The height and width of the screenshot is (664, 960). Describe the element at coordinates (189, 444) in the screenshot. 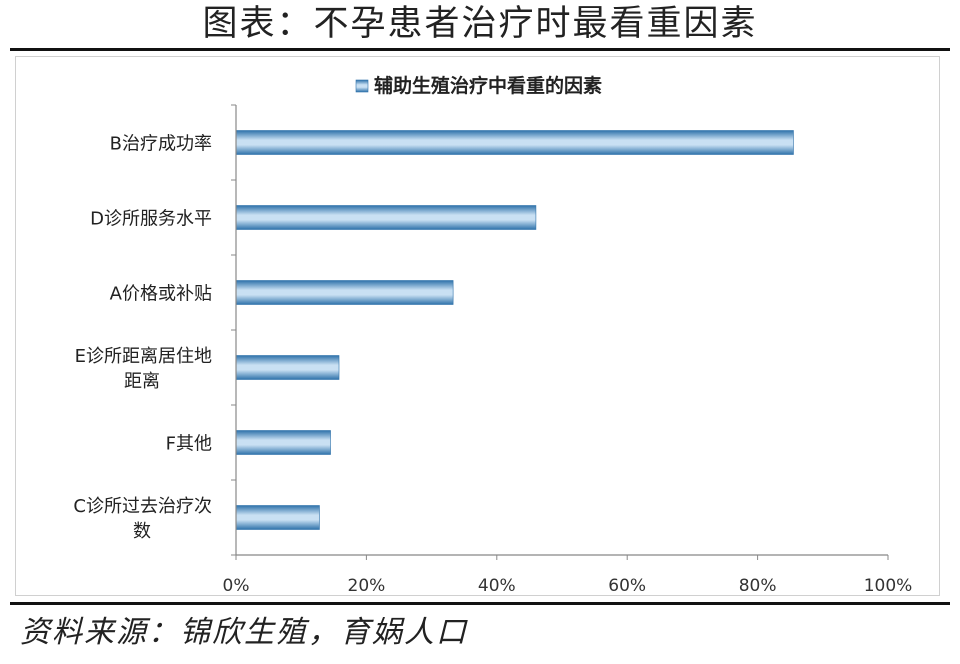

I see `category-label: F其他` at that location.